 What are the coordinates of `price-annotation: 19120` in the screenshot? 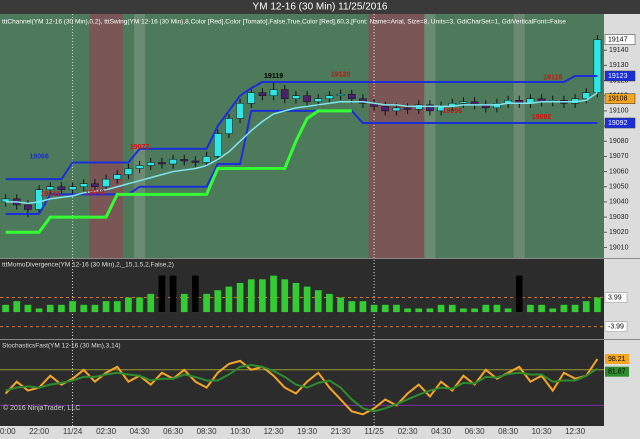 It's located at (341, 74).